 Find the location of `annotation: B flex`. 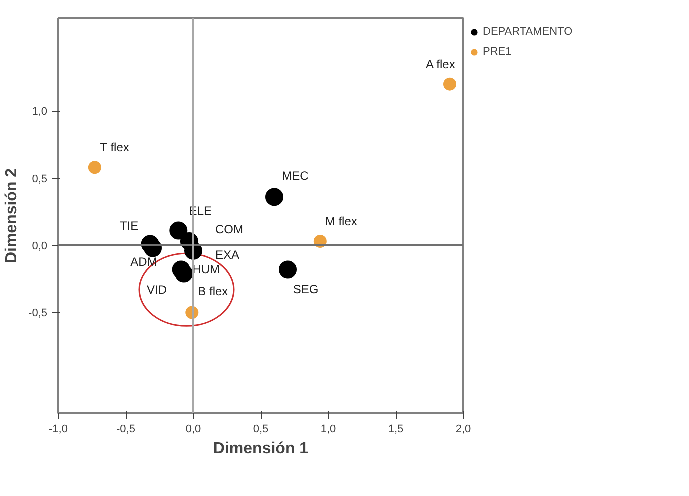

annotation: B flex is located at coordinates (213, 291).